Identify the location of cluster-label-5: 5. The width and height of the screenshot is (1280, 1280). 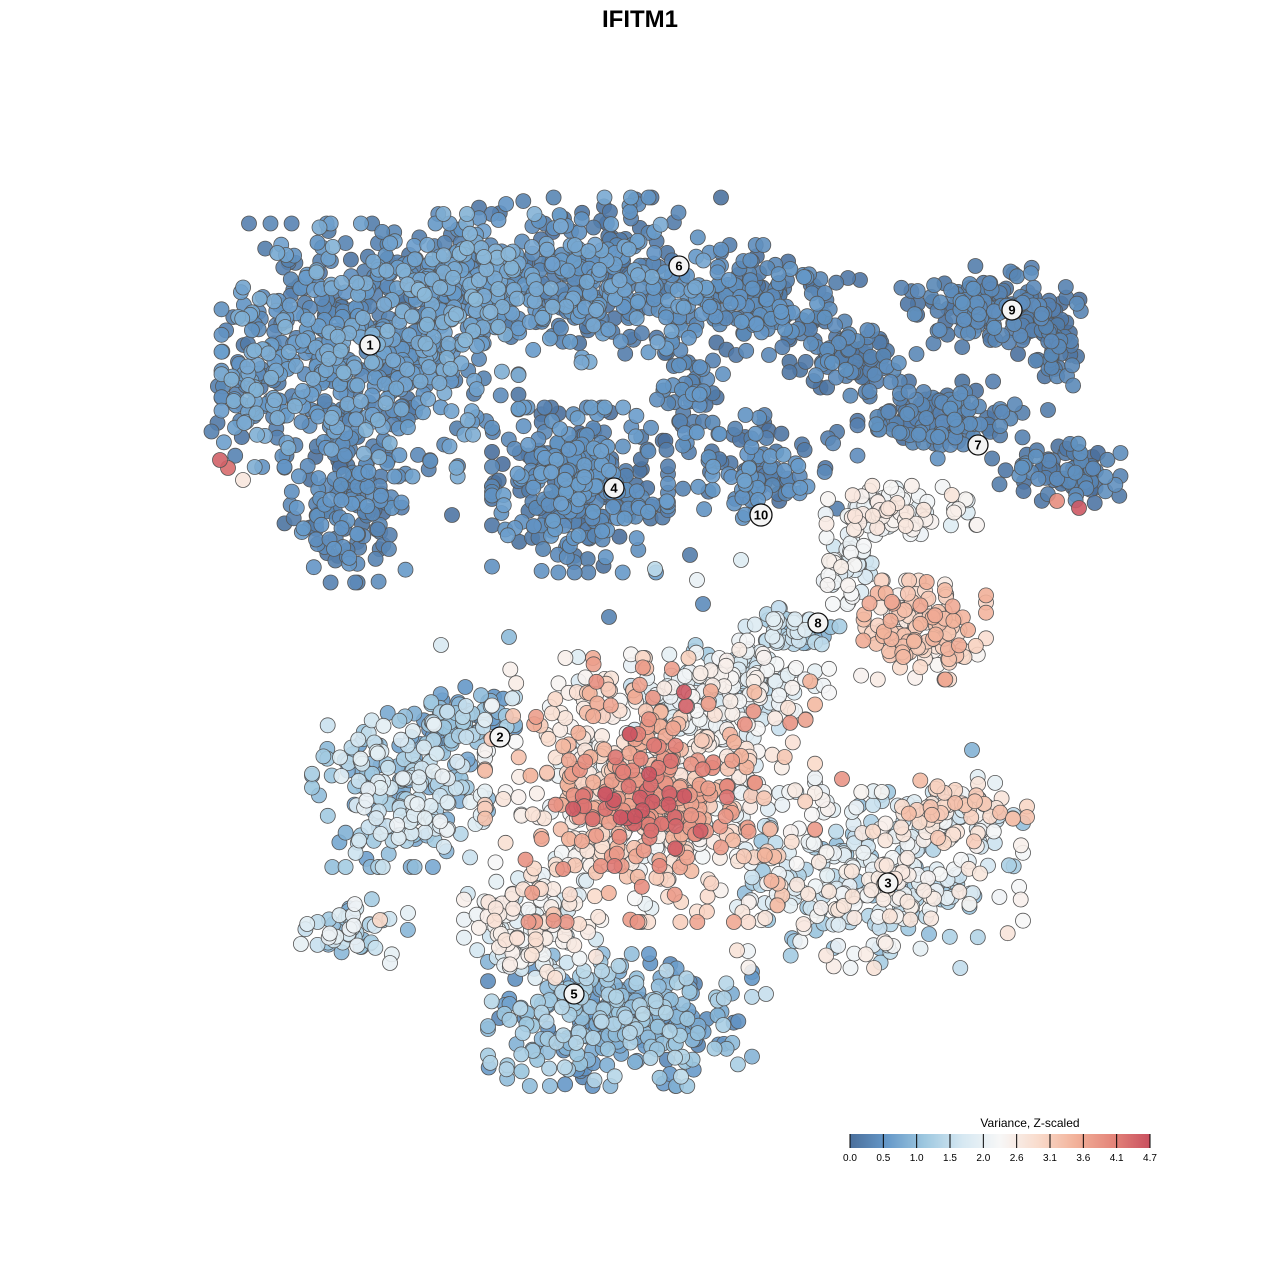
(574, 994).